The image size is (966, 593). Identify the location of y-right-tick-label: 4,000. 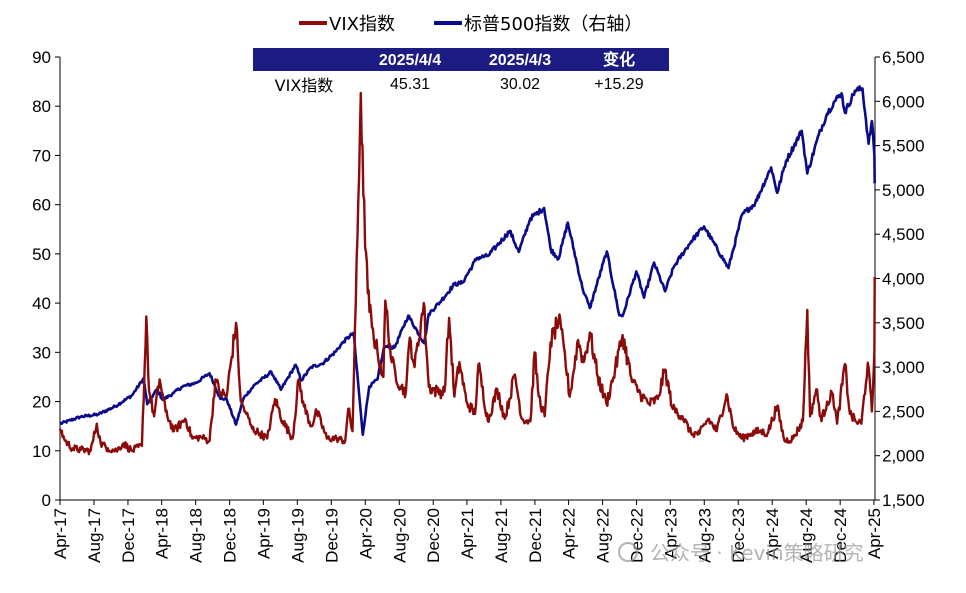
(903, 279).